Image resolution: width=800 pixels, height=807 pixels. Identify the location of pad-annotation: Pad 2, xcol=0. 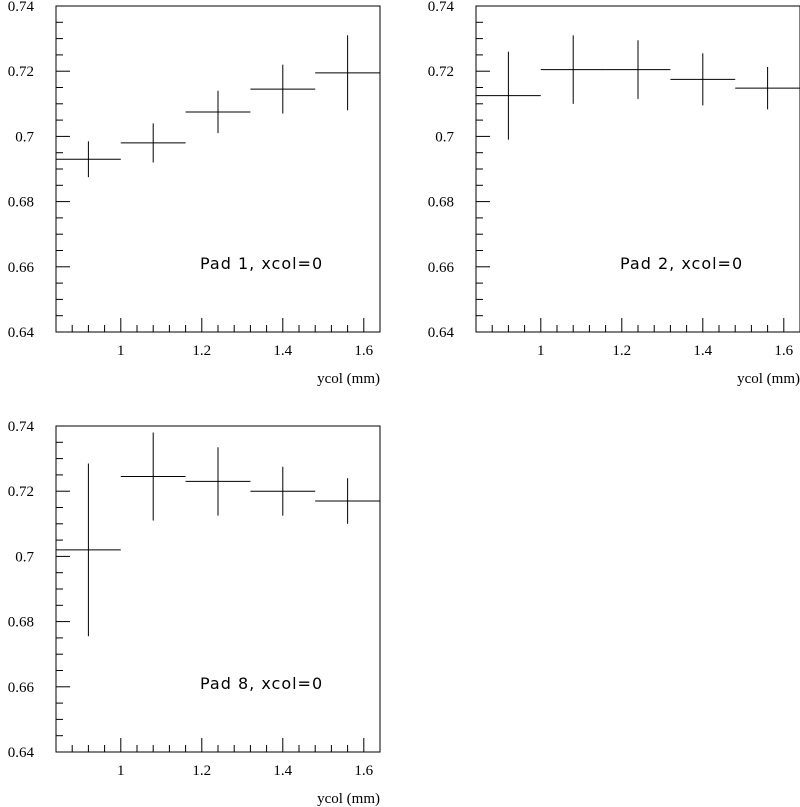
(681, 263).